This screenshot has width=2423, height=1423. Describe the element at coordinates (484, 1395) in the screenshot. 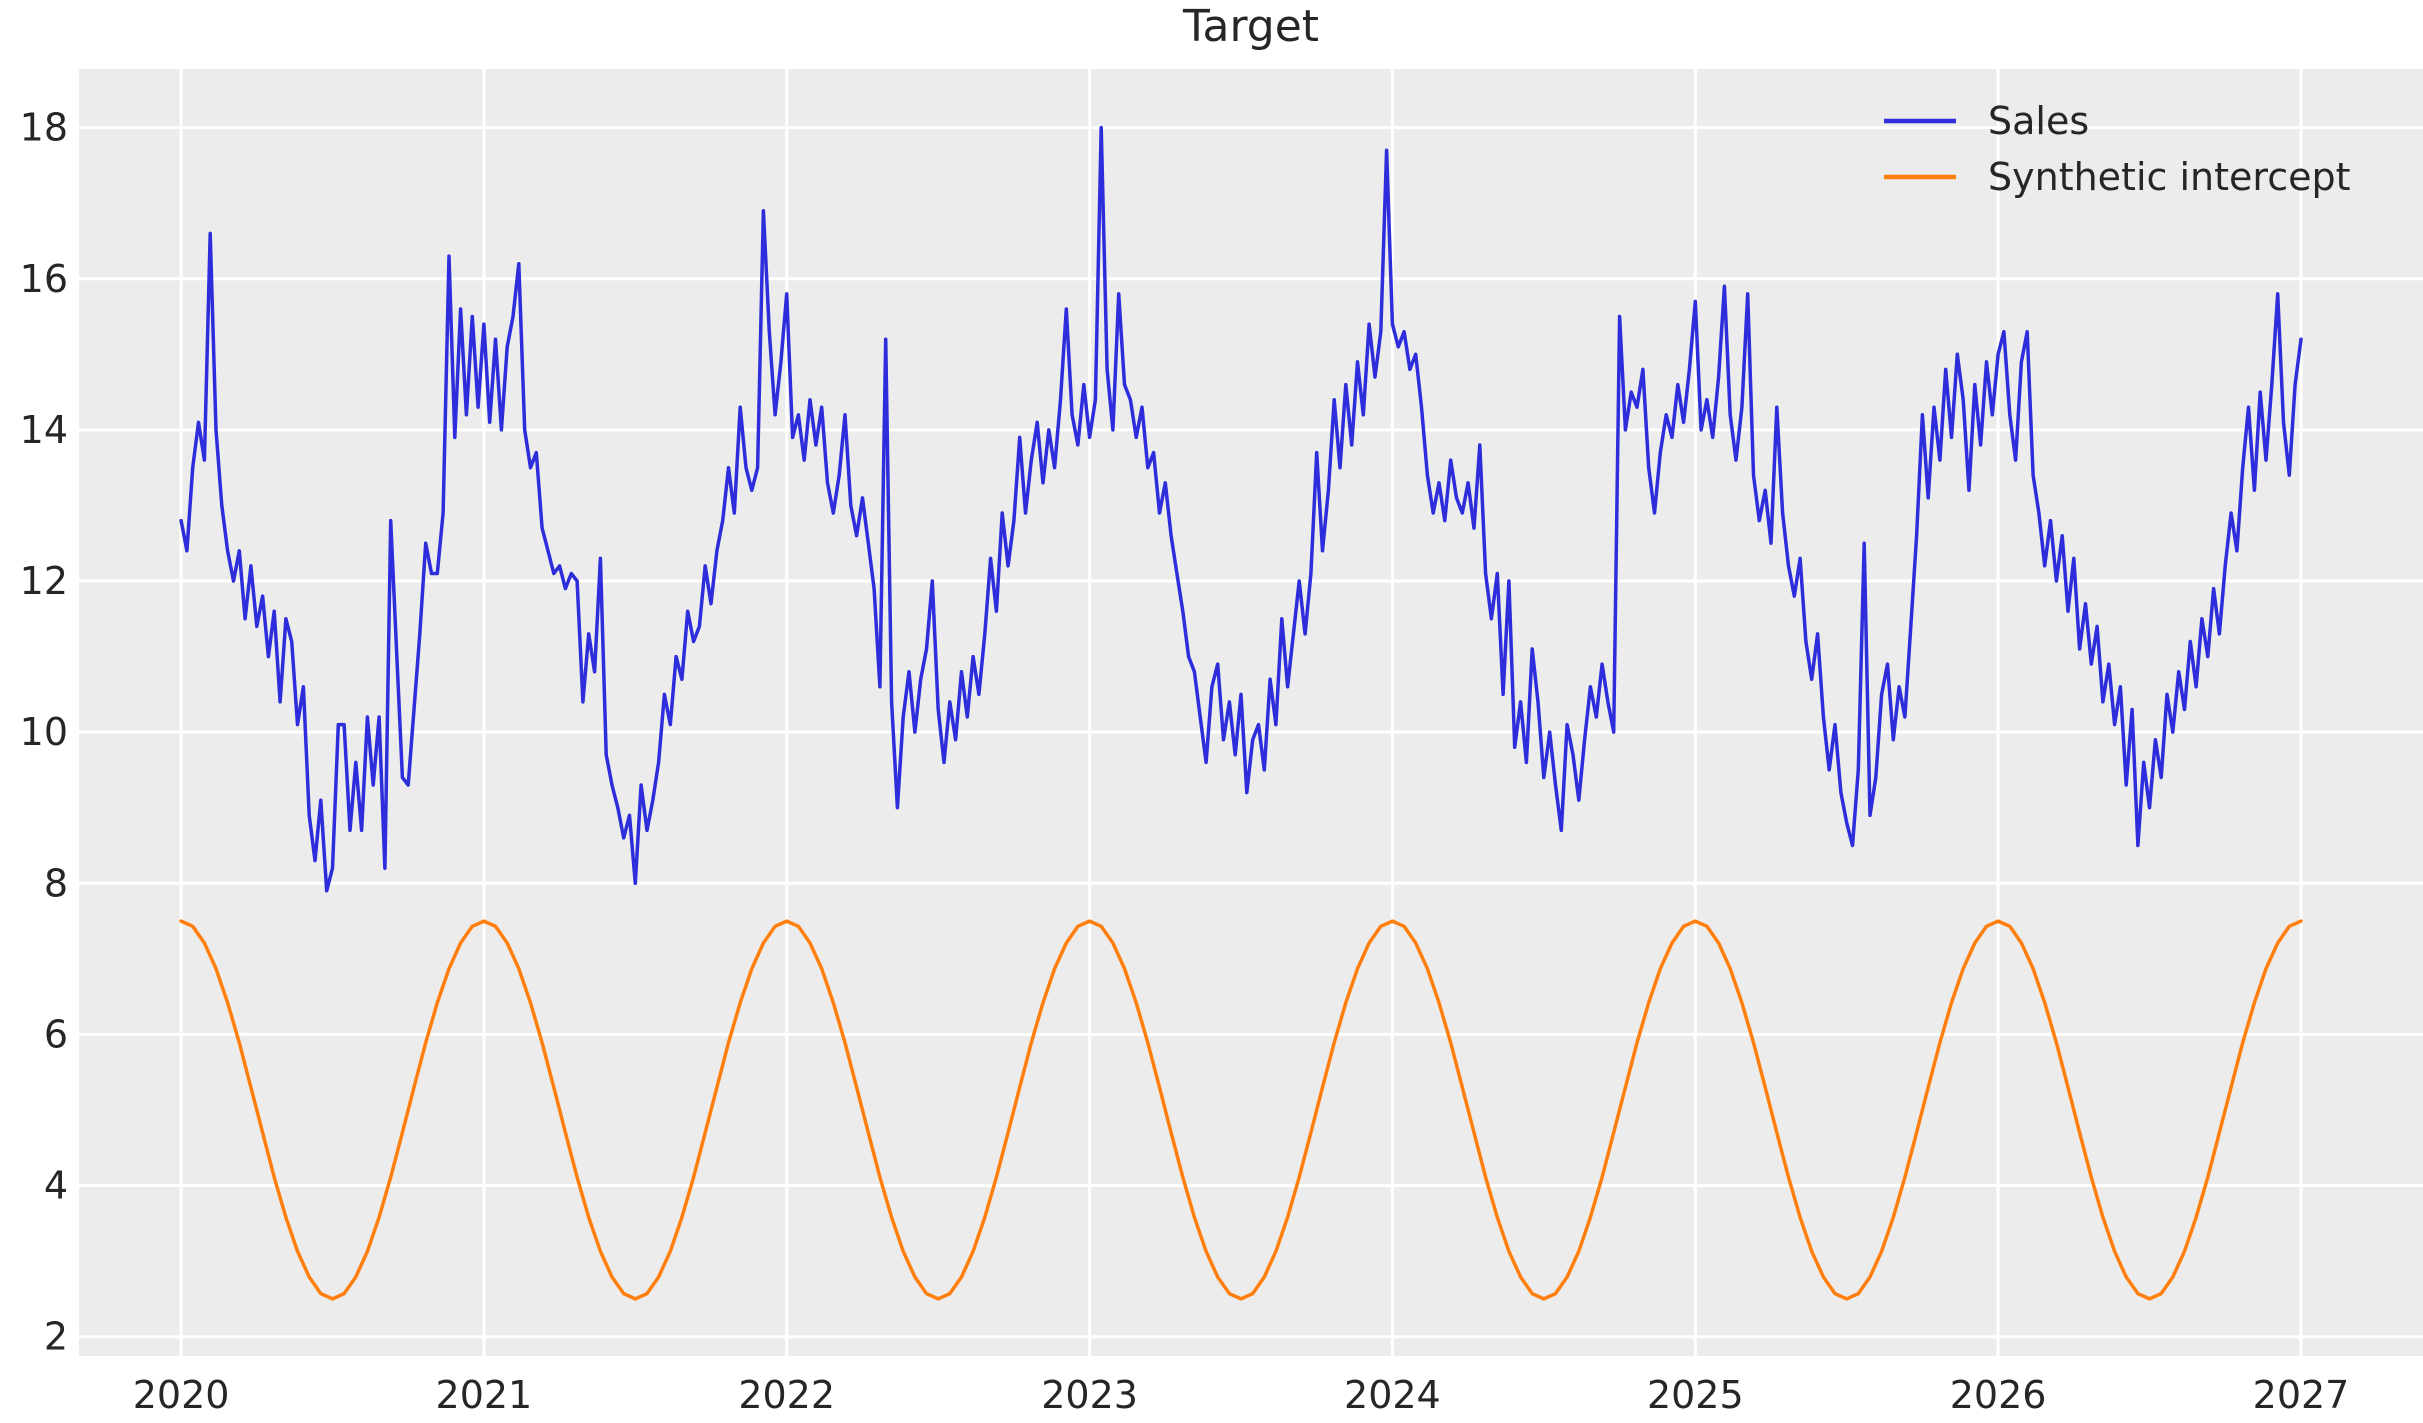

I see `x-tick-label: 2021` at that location.